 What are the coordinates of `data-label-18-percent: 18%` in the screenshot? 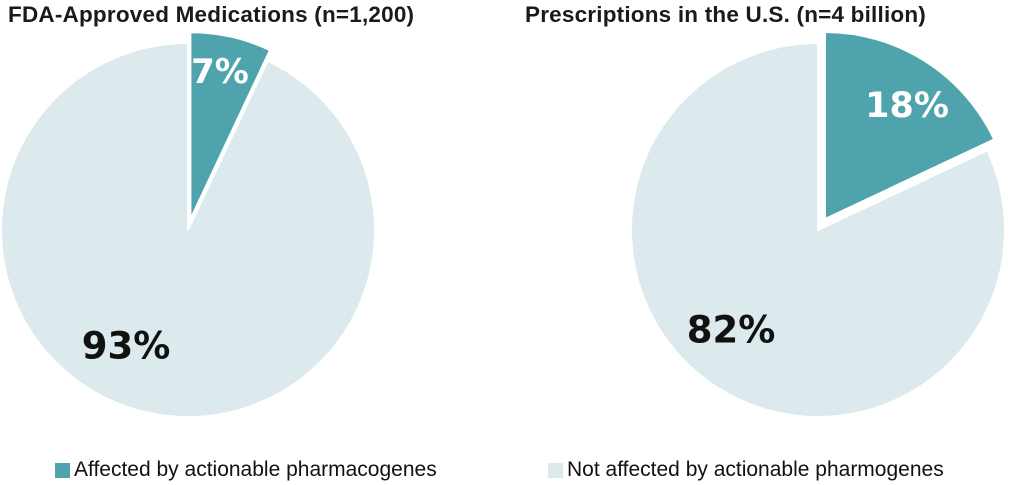 It's located at (907, 106).